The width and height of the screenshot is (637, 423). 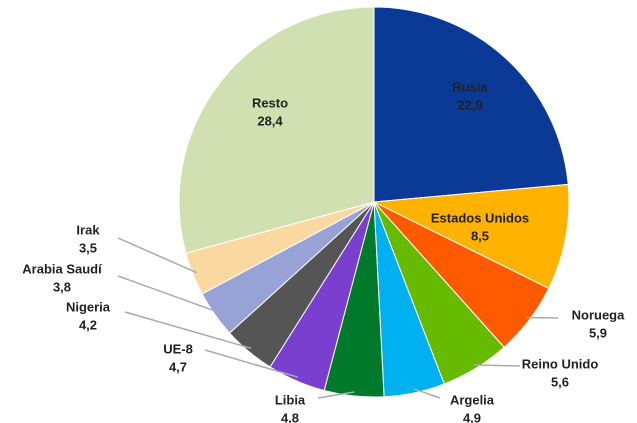 I want to click on slice-label: Noruega, so click(x=599, y=314).